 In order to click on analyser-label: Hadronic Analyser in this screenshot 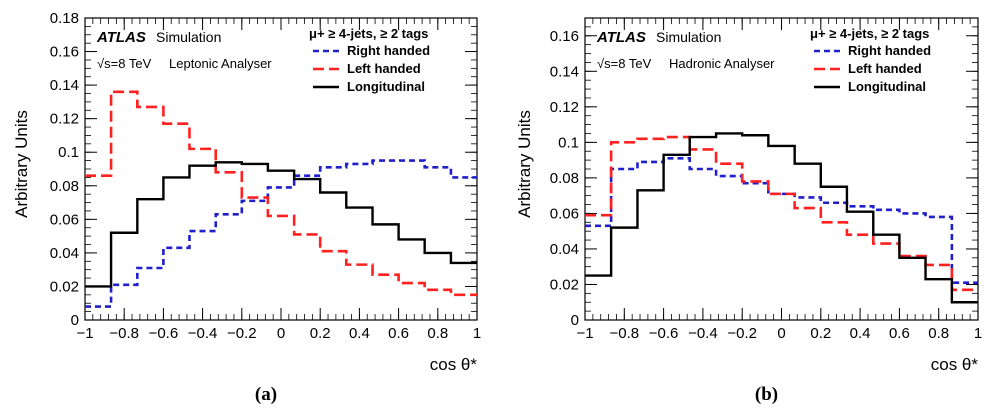, I will do `click(722, 63)`.